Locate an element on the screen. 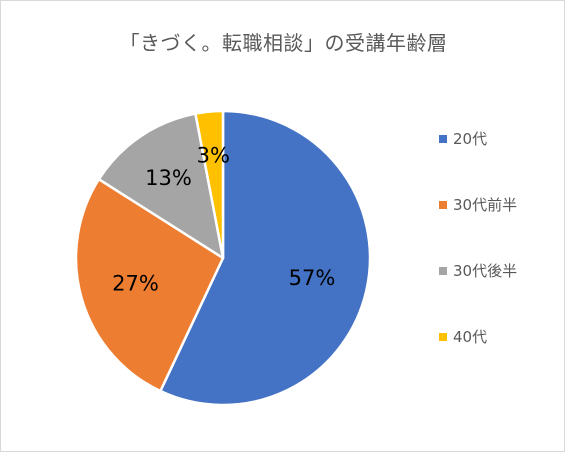 The height and width of the screenshot is (453, 565). legend-label: 40代 is located at coordinates (470, 337).